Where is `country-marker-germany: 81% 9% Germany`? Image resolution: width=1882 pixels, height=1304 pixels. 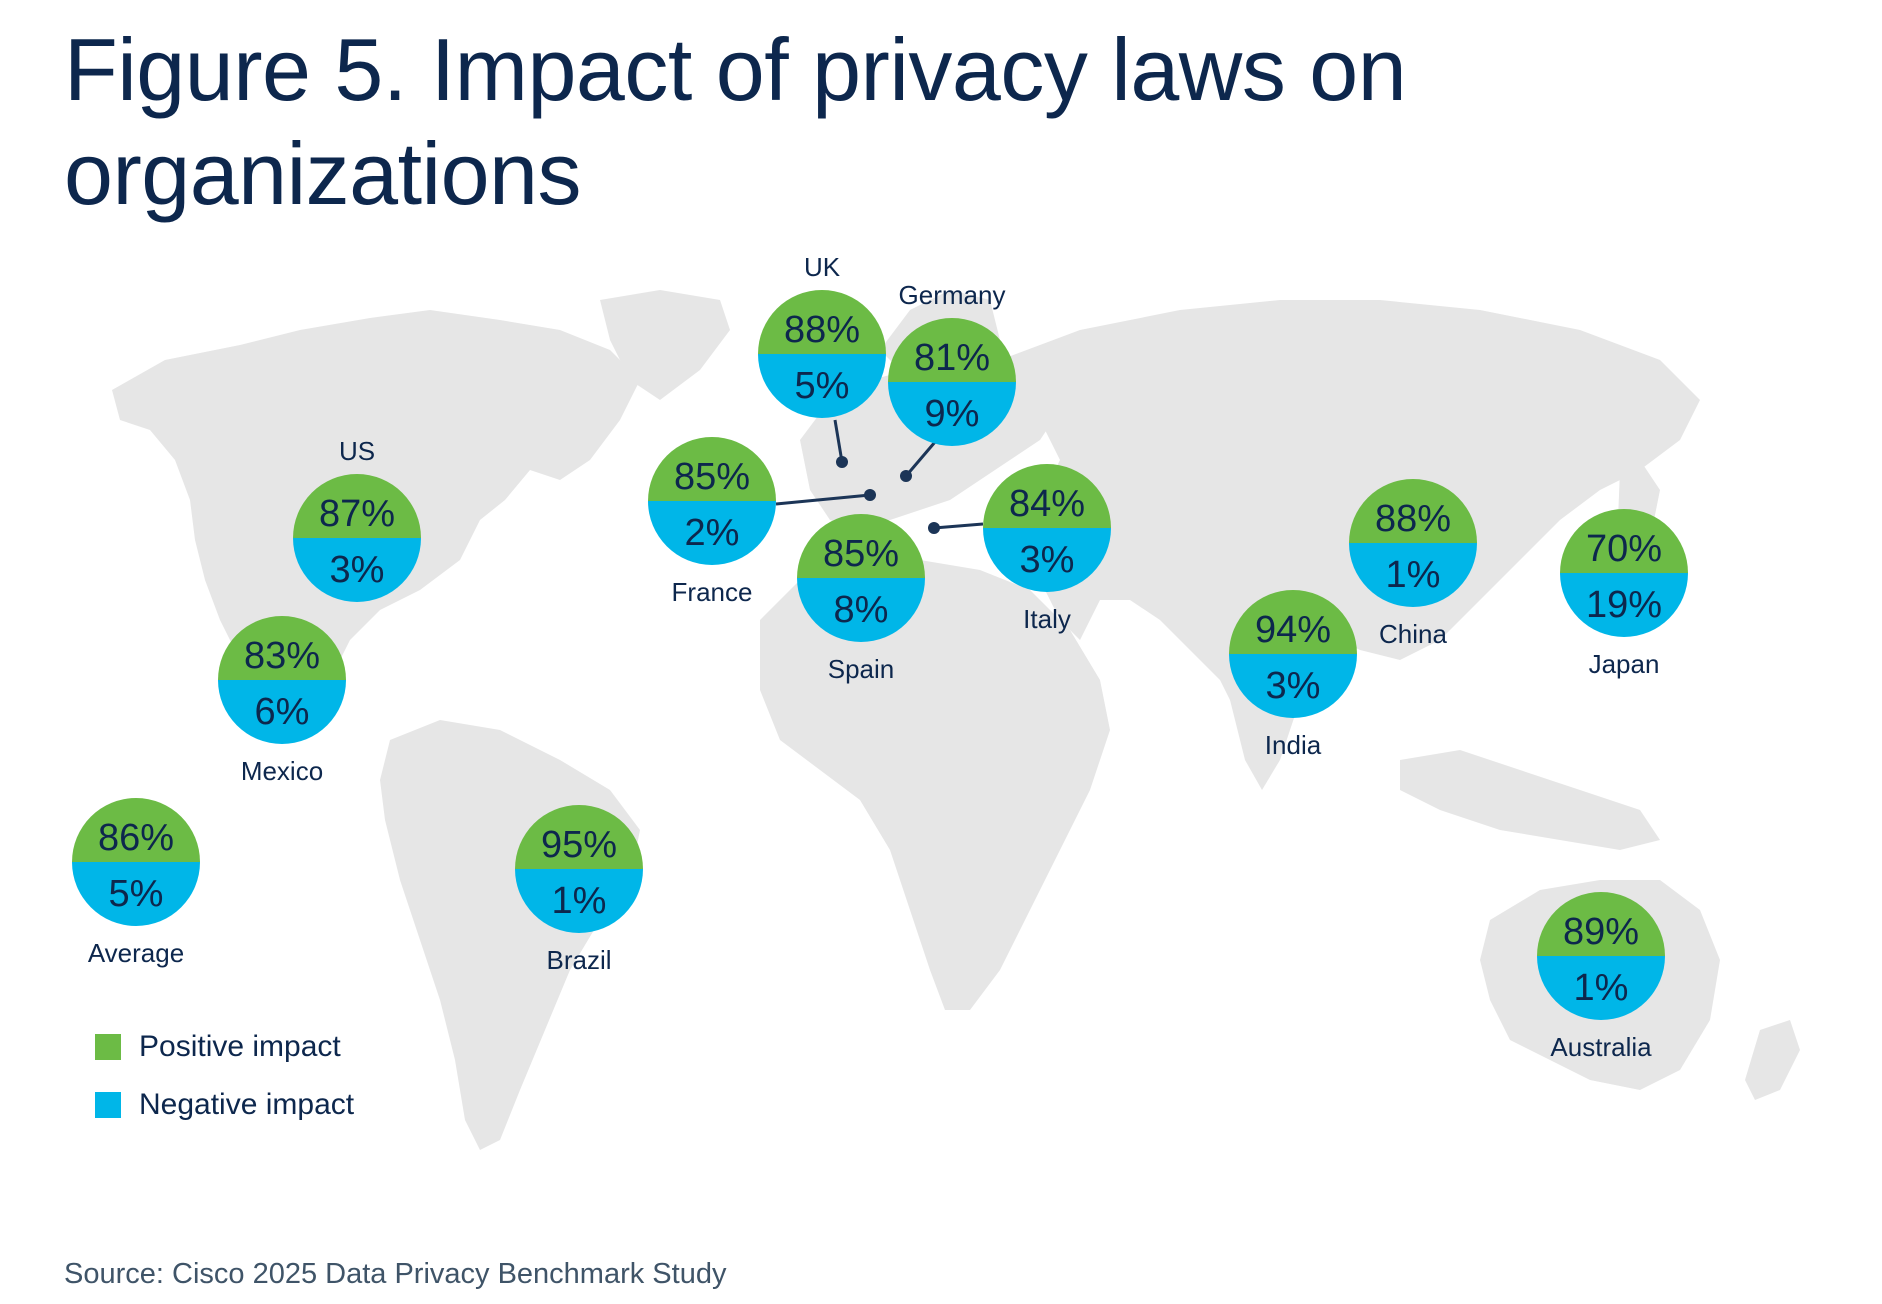 country-marker-germany: 81% 9% Germany is located at coordinates (952, 363).